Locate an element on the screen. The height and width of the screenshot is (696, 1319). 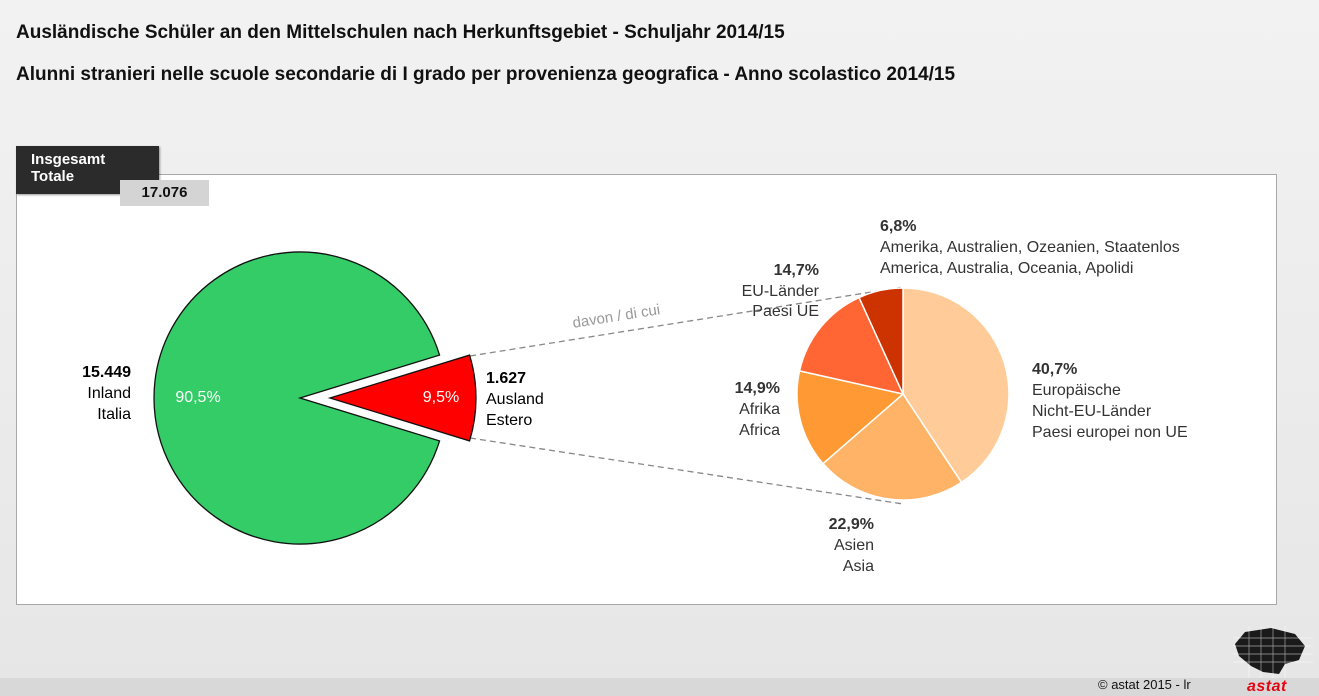
asia-name-de: Asien is located at coordinates (854, 545).